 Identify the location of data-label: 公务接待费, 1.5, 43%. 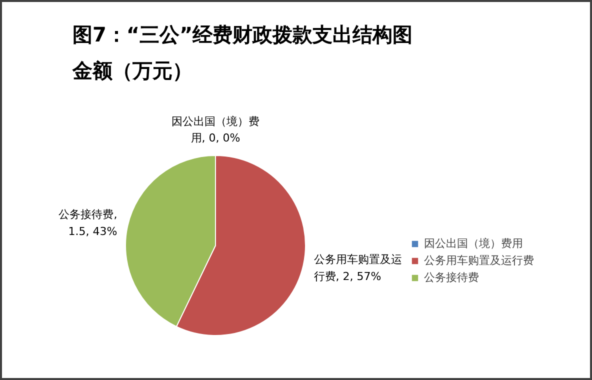
(88, 223).